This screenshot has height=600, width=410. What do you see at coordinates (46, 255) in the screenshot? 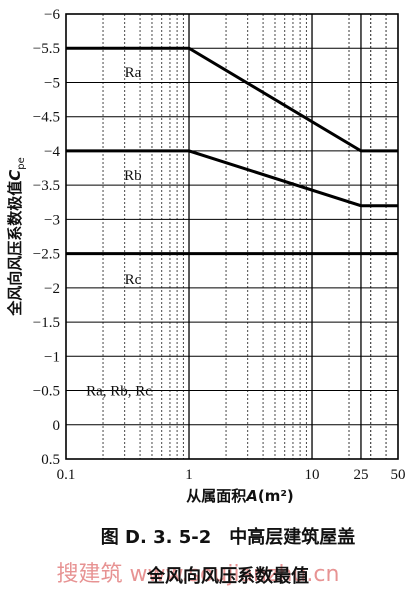
I see `y-tick-label: −2.5` at bounding box center [46, 255].